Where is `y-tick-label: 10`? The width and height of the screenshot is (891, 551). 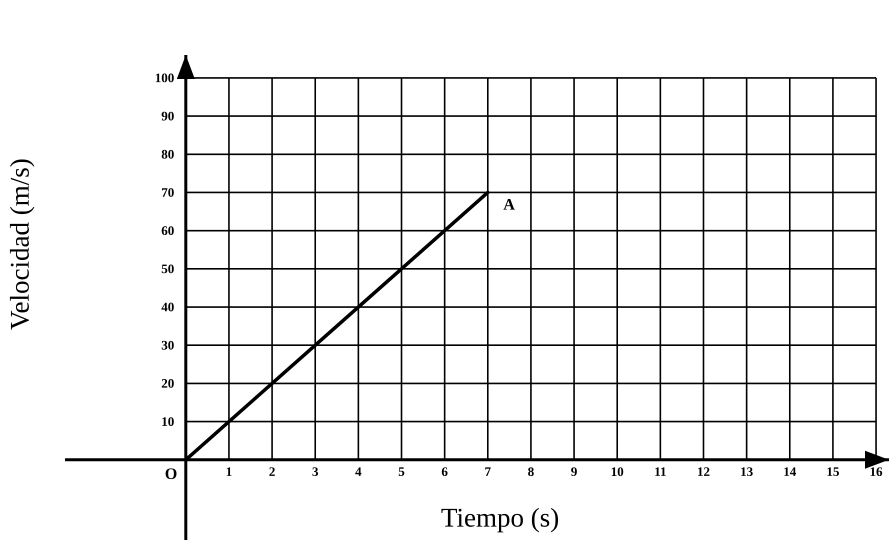 y-tick-label: 10 is located at coordinates (168, 421).